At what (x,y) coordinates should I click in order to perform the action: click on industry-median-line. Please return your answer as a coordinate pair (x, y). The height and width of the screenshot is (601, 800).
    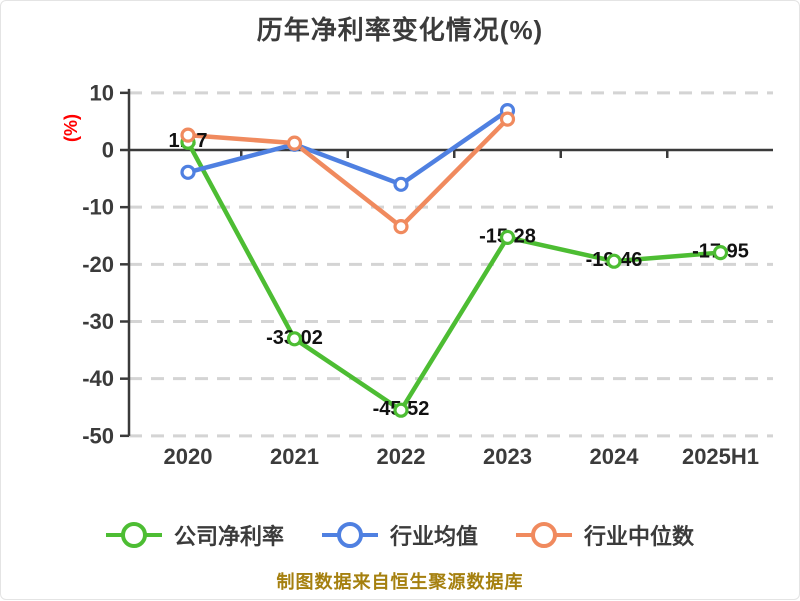
    Looking at the image, I should click on (347, 172).